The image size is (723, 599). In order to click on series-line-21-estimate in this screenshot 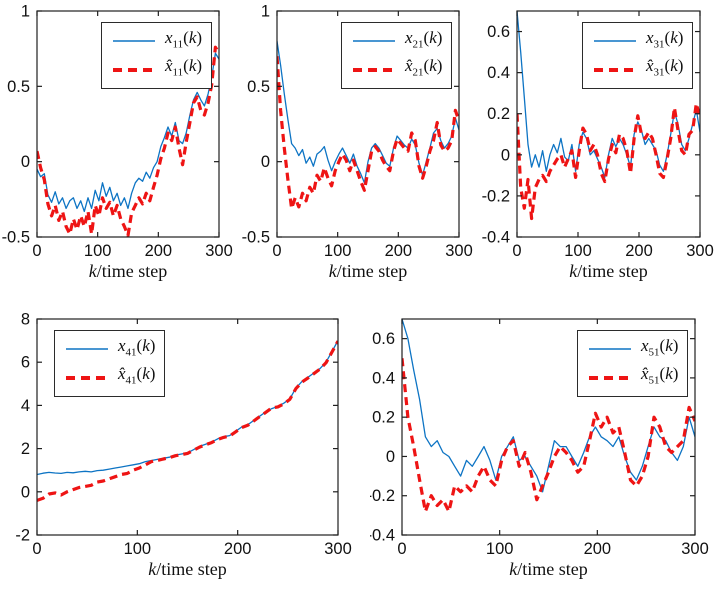, I will do `click(368, 133)`.